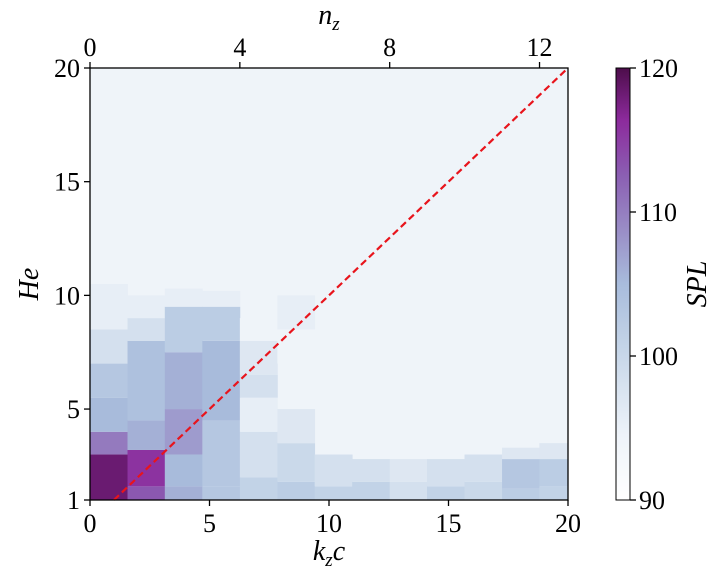 The image size is (720, 576). Describe the element at coordinates (449, 523) in the screenshot. I see `x-tick-label: 15` at that location.